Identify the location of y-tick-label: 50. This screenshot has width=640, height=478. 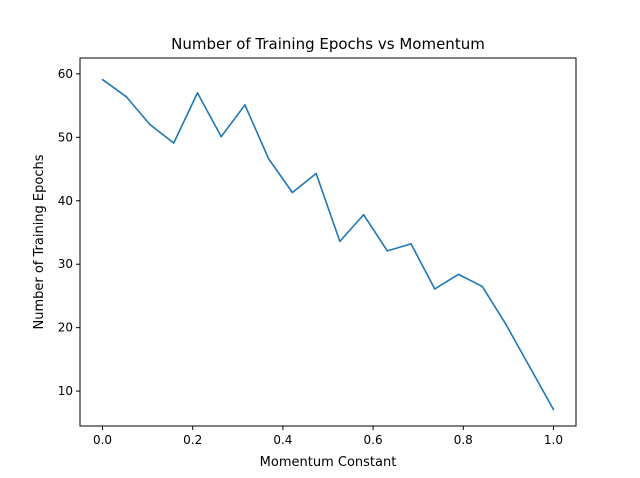
(65, 137).